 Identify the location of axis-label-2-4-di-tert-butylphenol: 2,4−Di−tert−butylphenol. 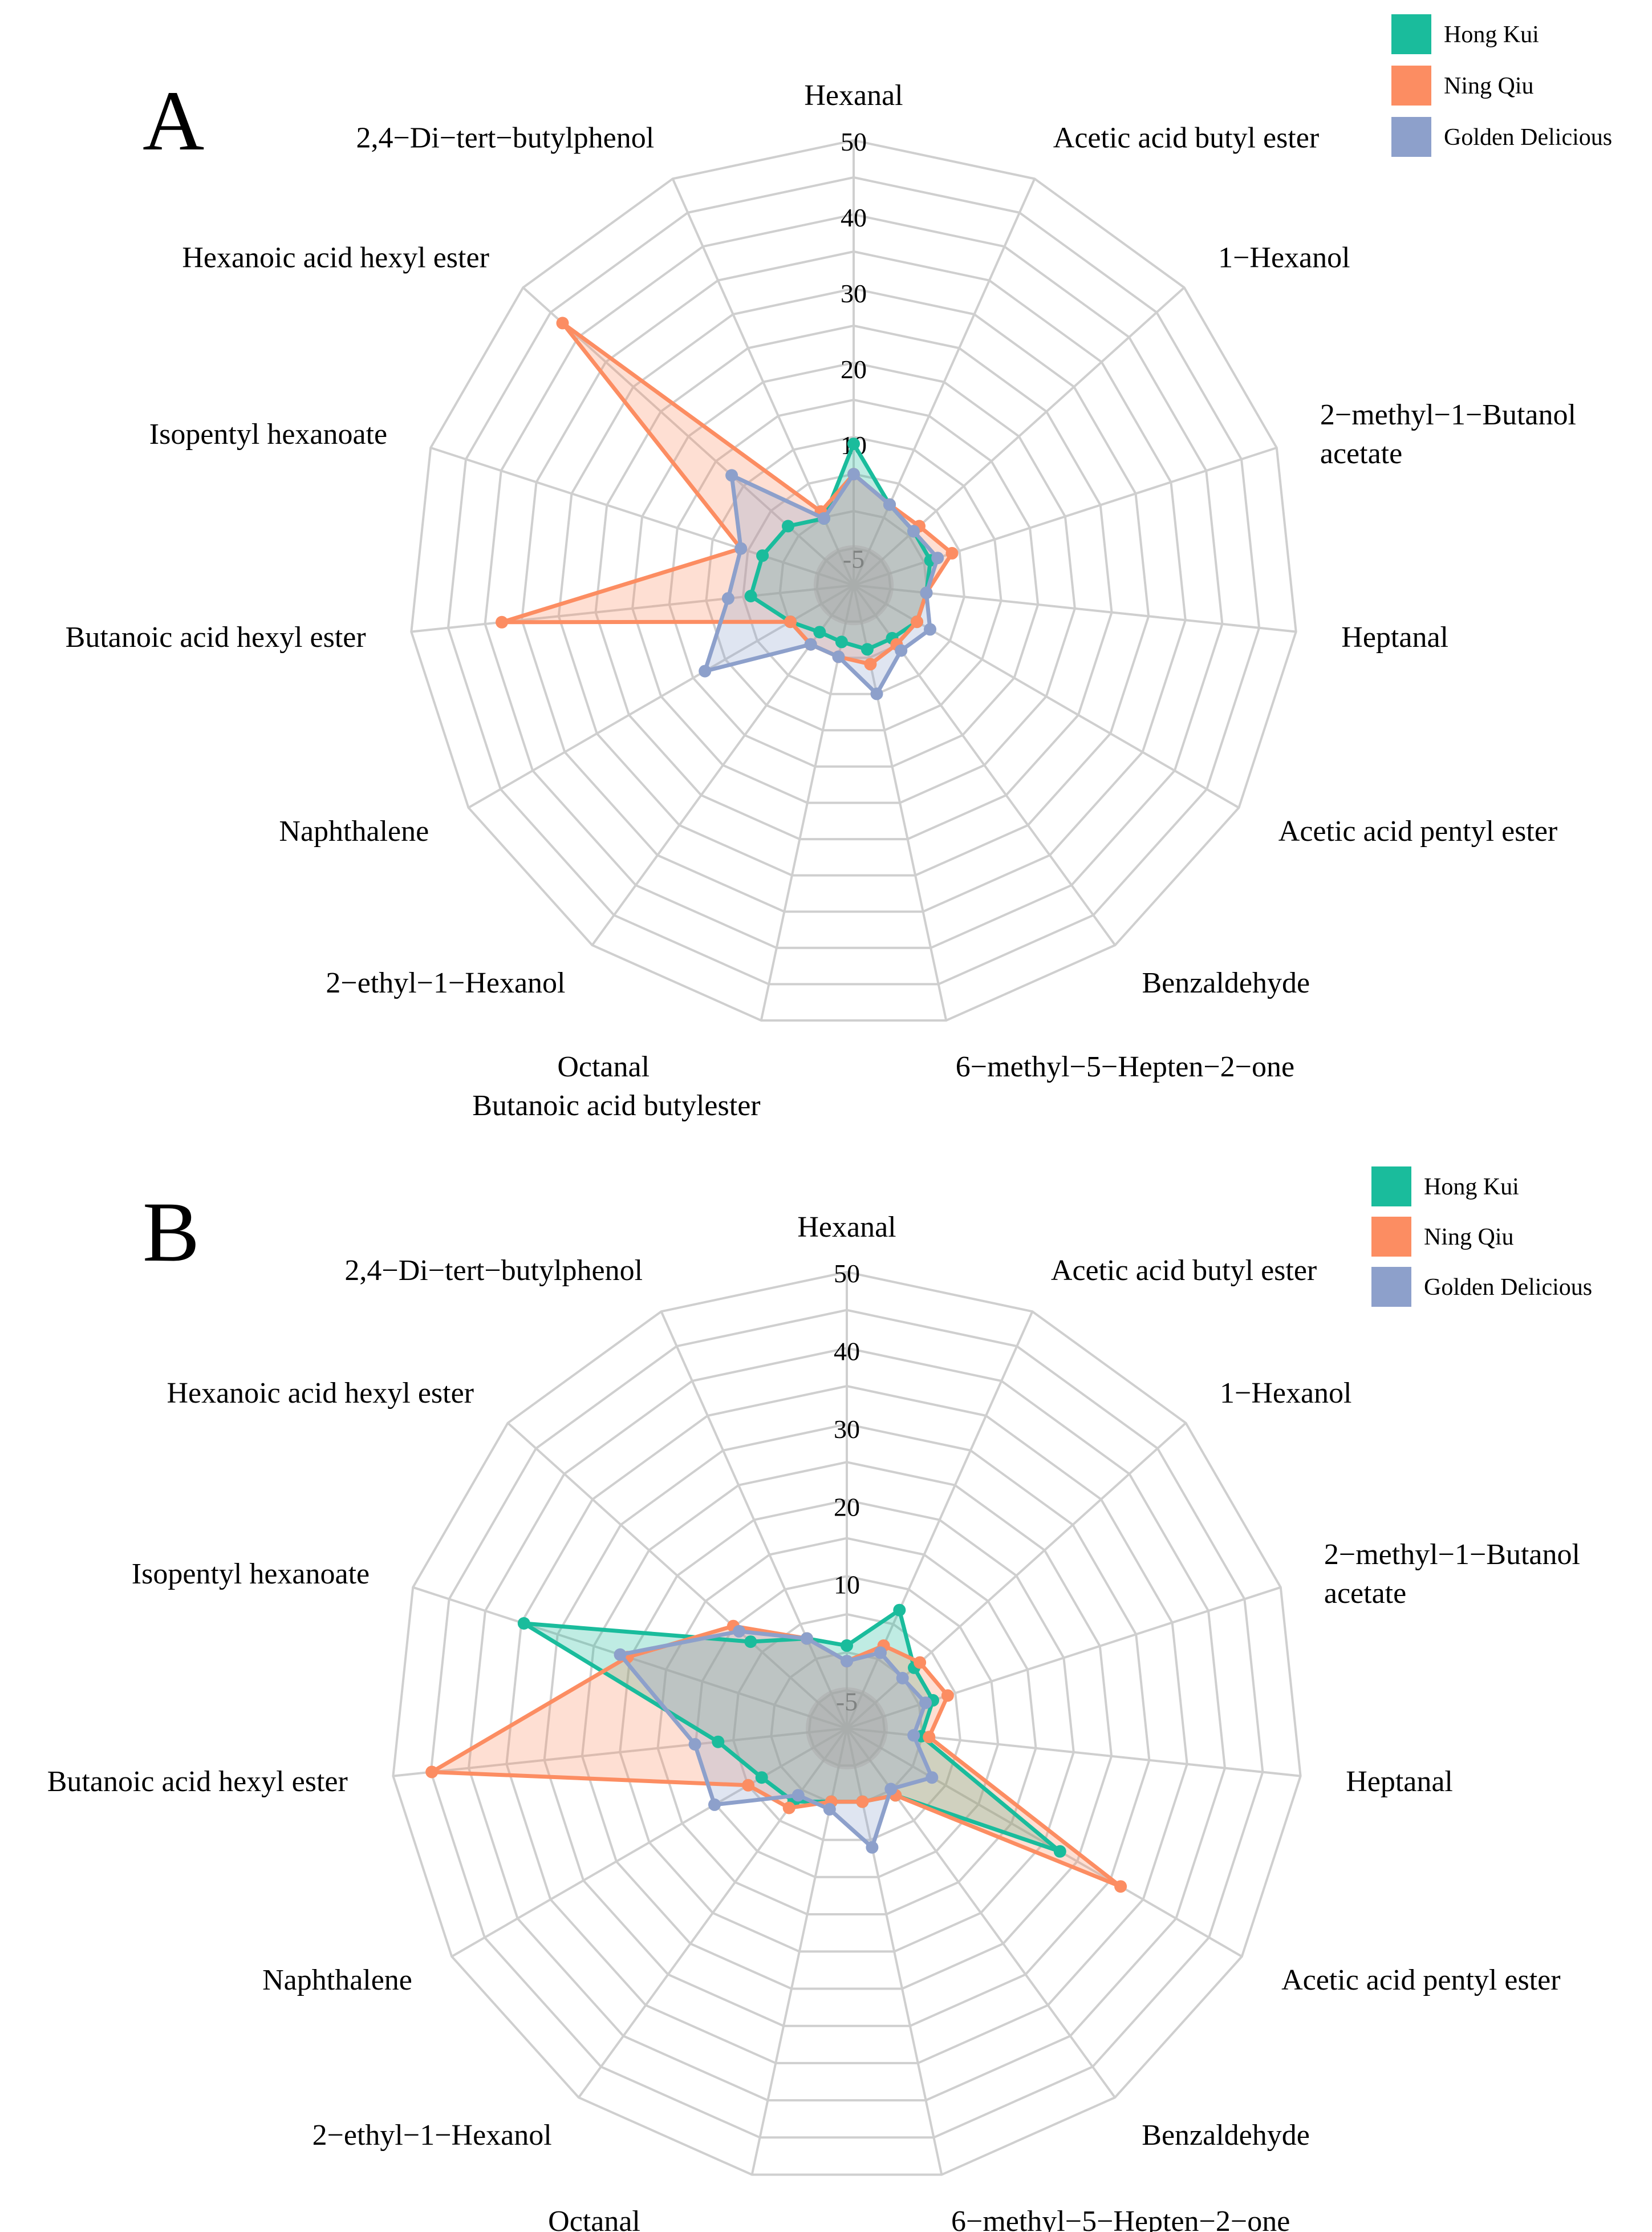
(505, 137).